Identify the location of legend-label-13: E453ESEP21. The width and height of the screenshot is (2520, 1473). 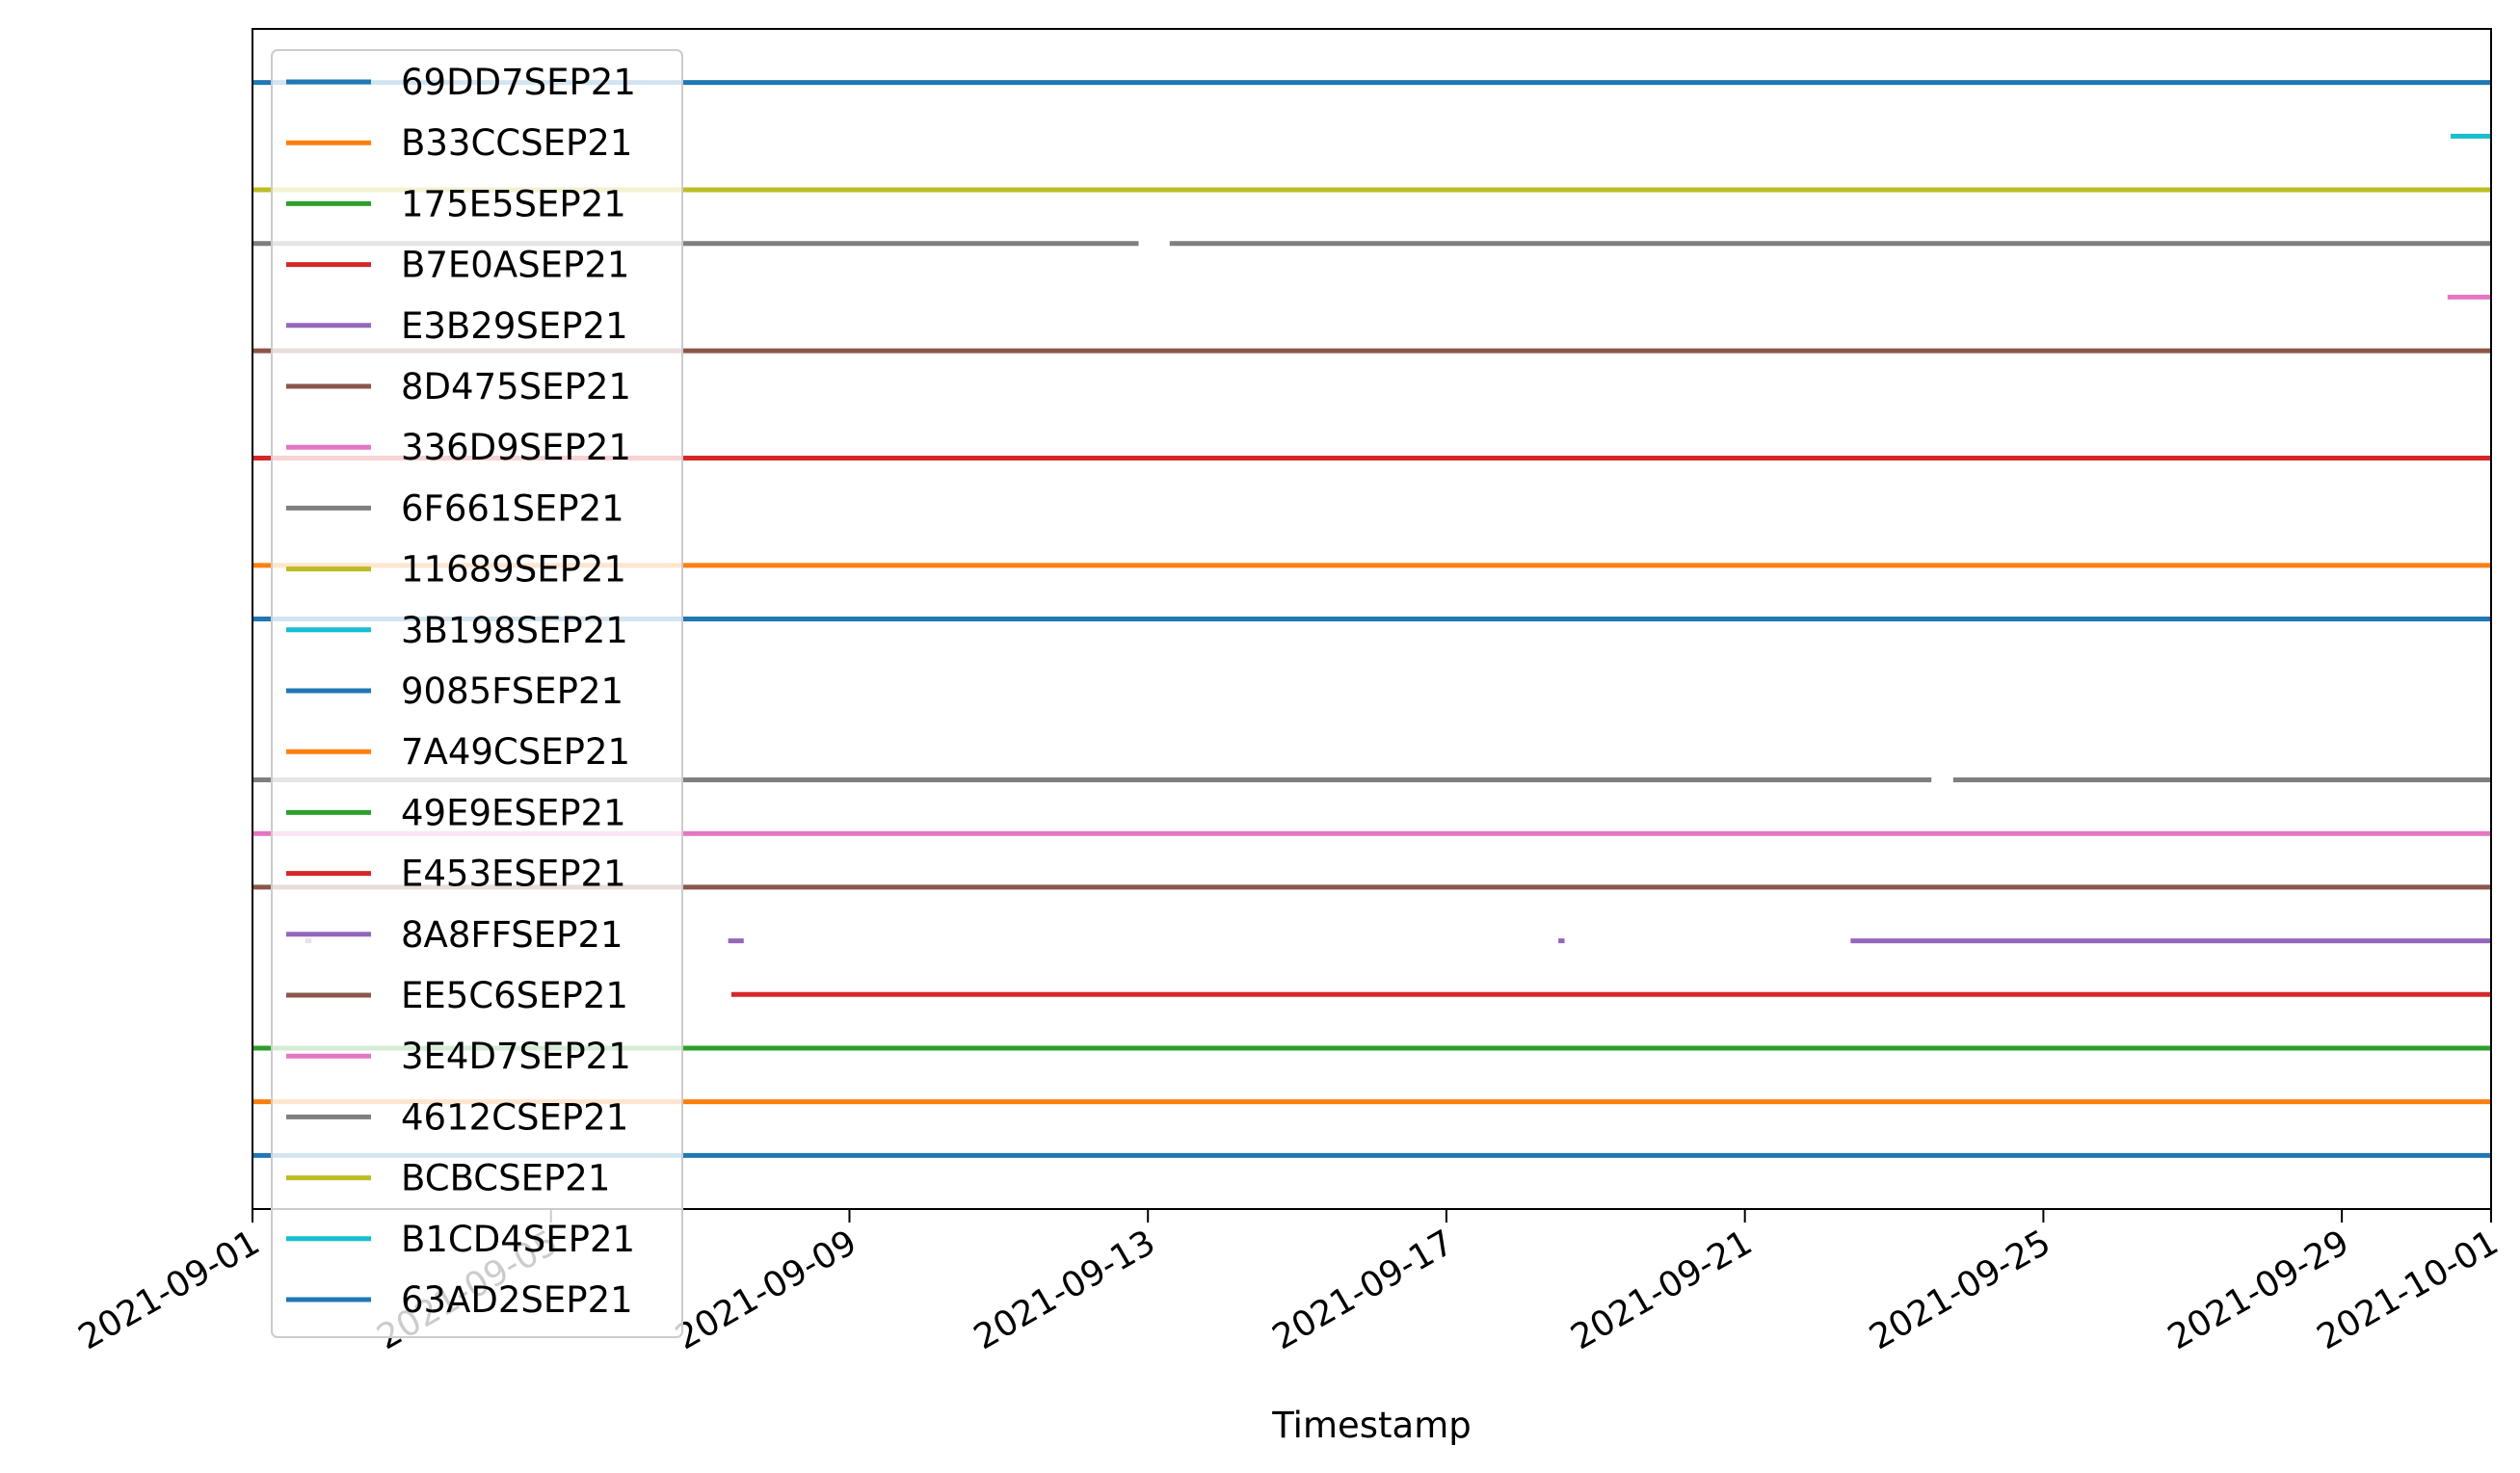
(513, 875).